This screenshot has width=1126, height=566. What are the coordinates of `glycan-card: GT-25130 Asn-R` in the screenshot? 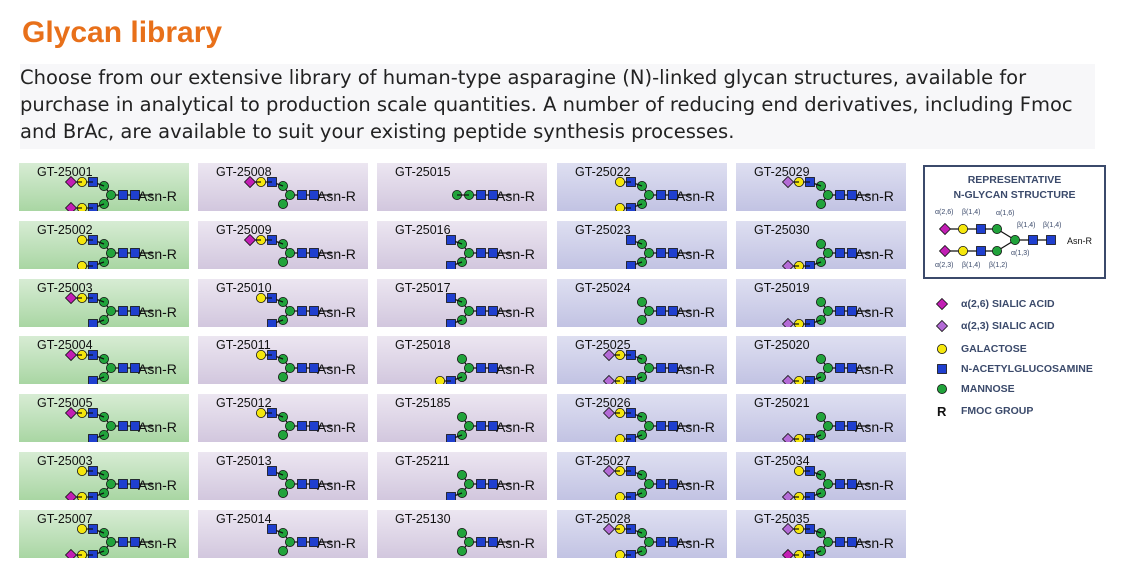 It's located at (462, 533).